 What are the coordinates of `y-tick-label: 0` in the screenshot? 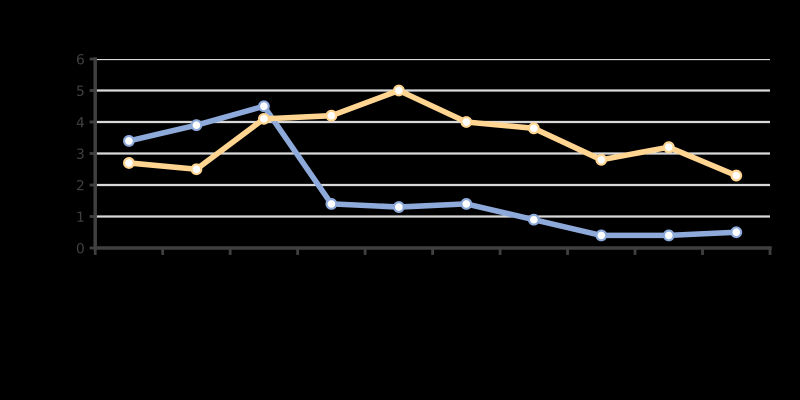 It's located at (80, 248).